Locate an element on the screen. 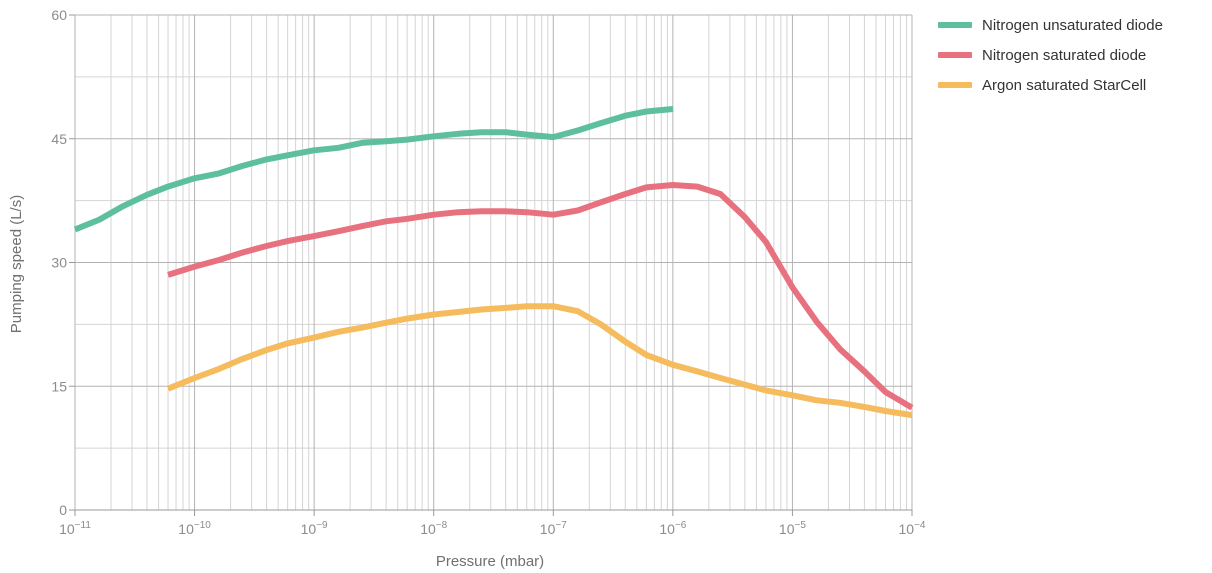  x-axis-ticks: 10⁻¹¹ 10⁻¹⁰ 10⁻⁹ 10⁻⁸ 10⁻⁷ 10⁻⁶ 10⁻⁵ 10⁻⁴ is located at coordinates (492, 523).